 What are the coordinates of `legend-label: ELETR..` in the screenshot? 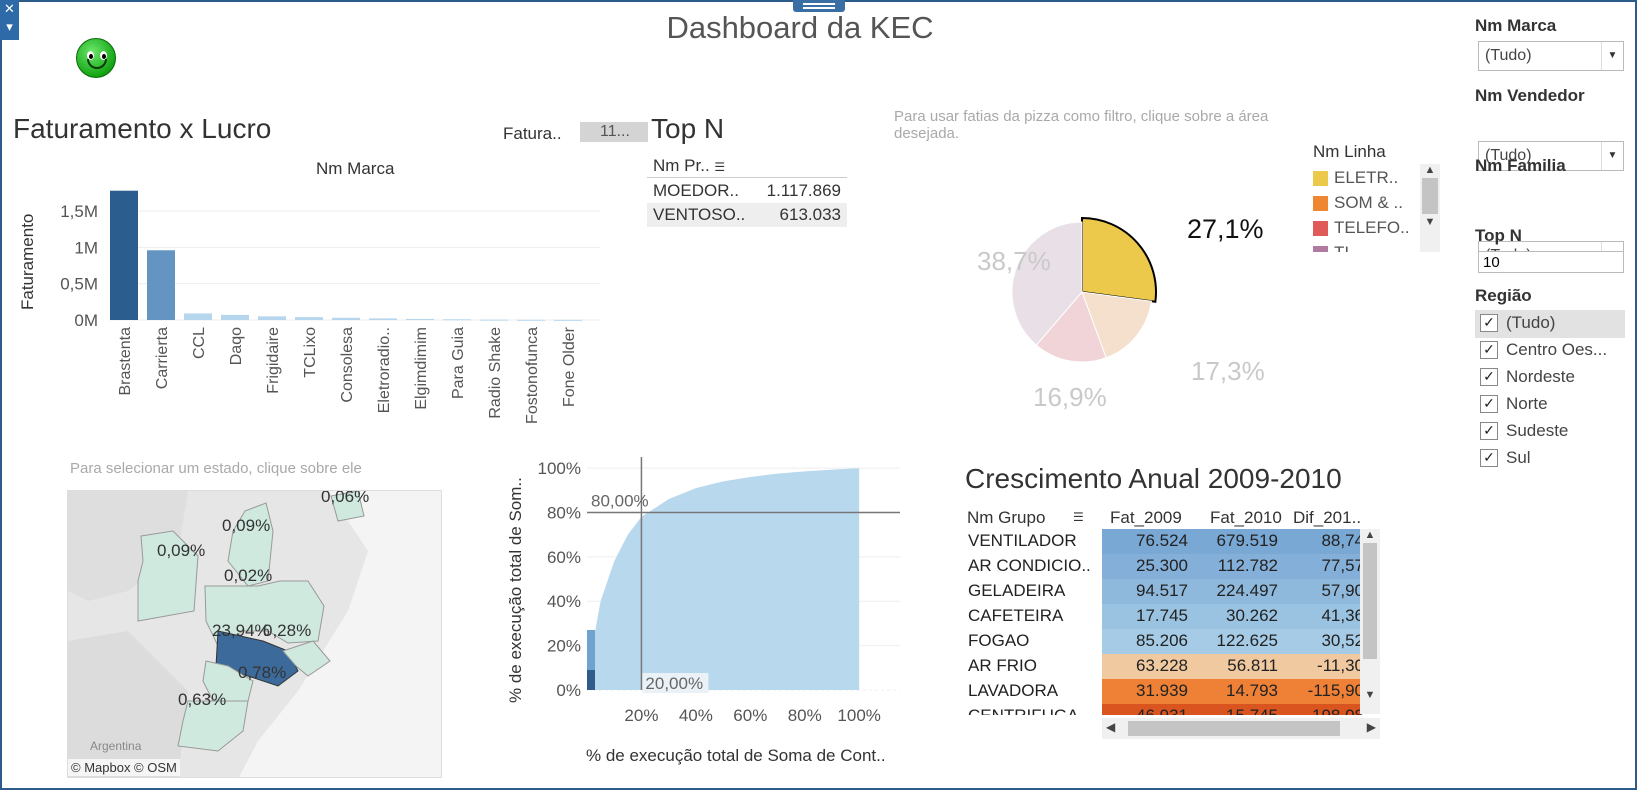 It's located at (1366, 177).